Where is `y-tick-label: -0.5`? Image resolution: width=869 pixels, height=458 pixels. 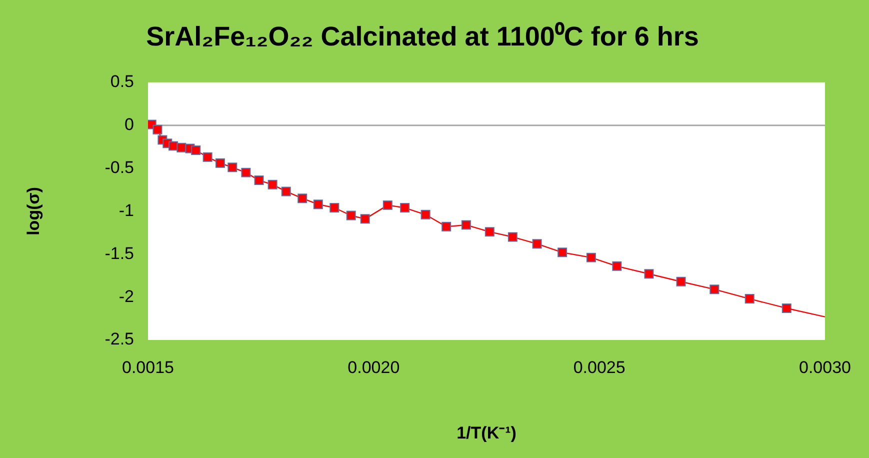
y-tick-label: -0.5 is located at coordinates (119, 167).